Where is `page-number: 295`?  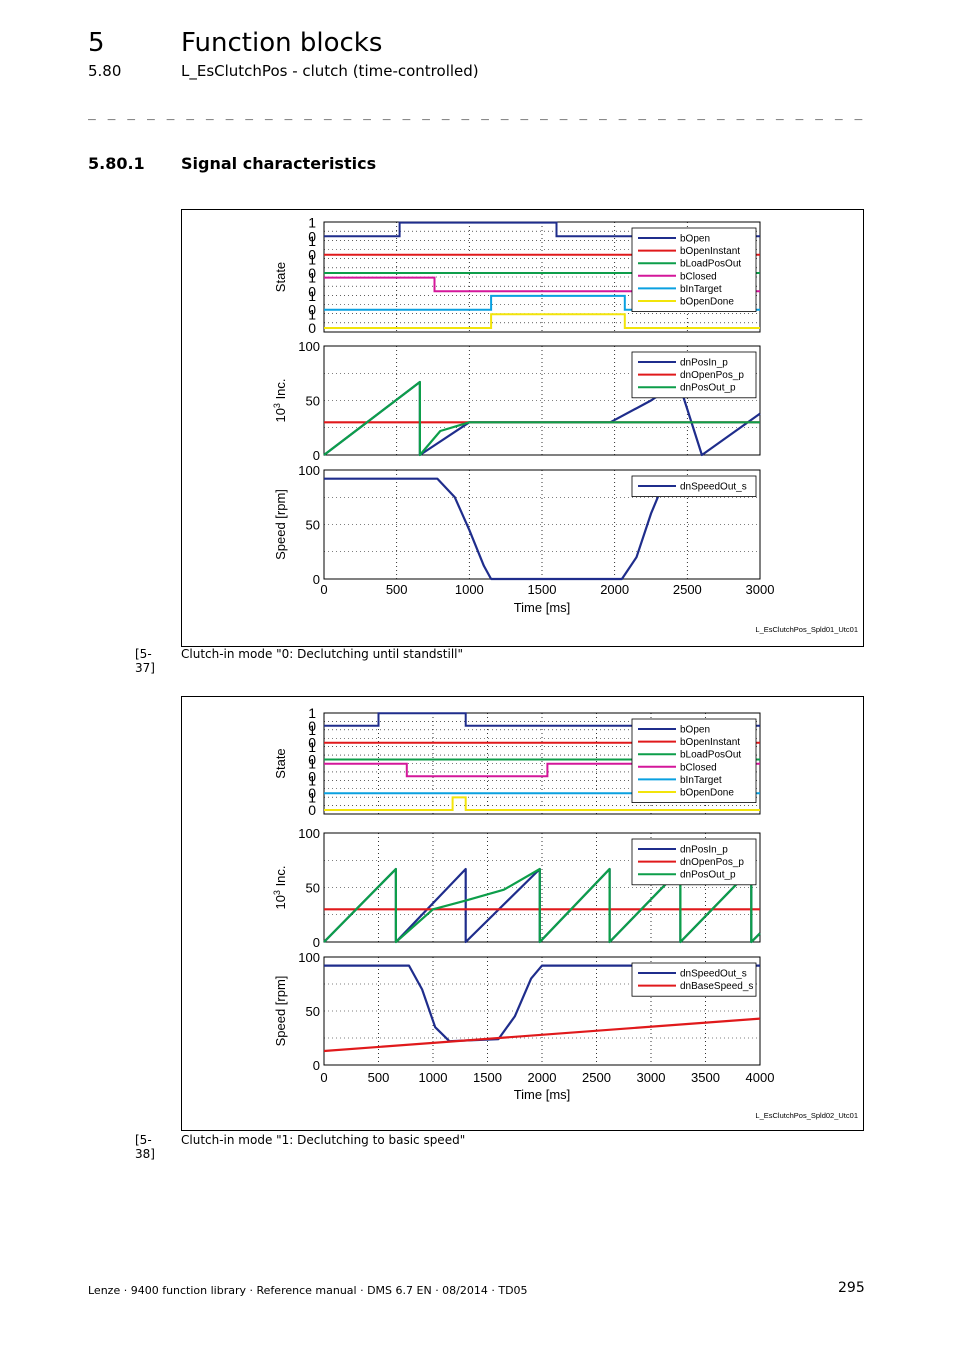 page-number: 295 is located at coordinates (851, 1288).